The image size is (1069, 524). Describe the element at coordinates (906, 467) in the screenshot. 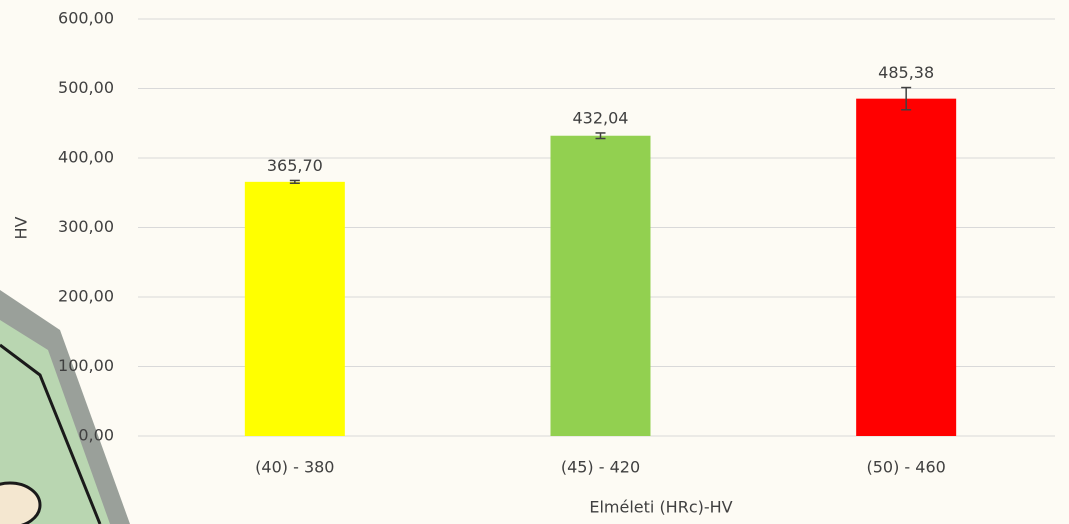

I see `x-tick-label: (50) - 460` at that location.